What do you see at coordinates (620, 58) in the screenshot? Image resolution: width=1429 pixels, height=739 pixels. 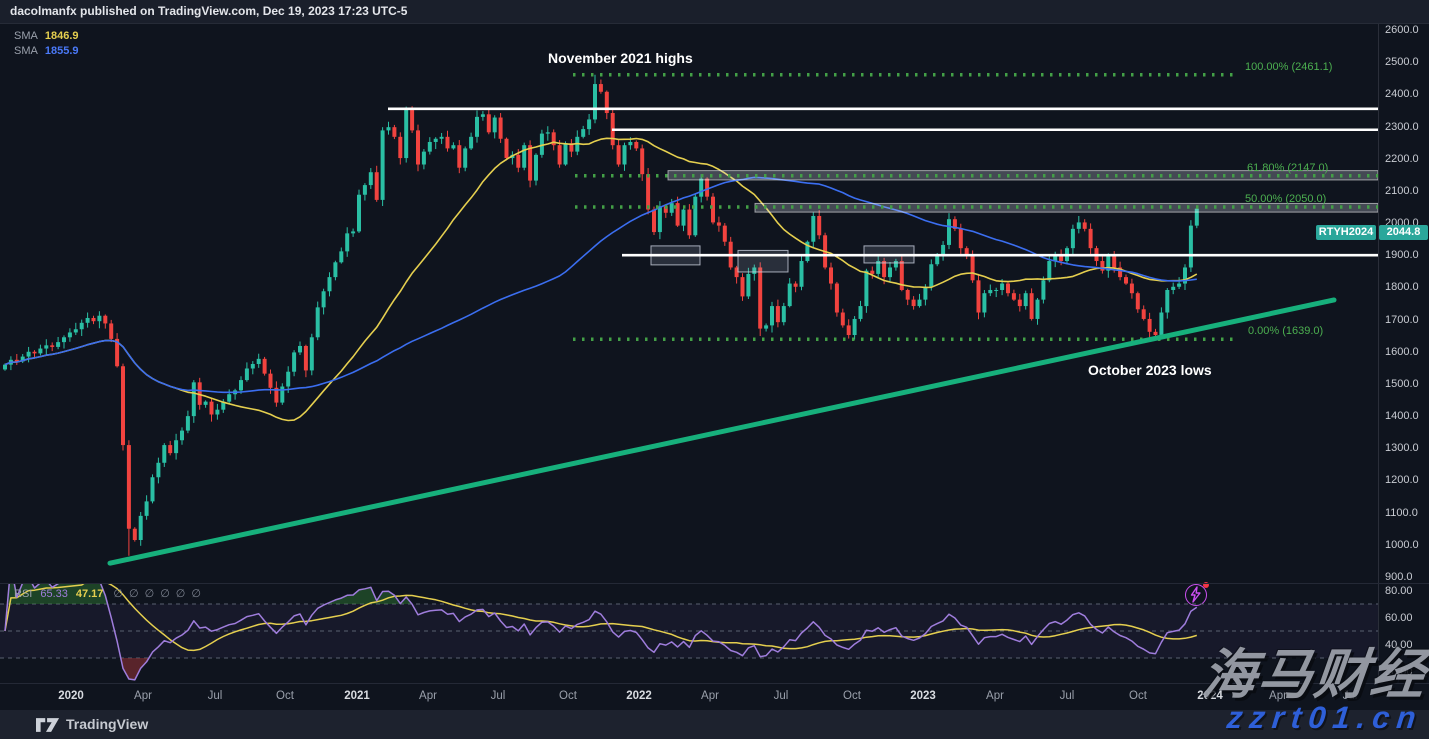 I see `annotation-november-2021-highs: November 2021 highs` at bounding box center [620, 58].